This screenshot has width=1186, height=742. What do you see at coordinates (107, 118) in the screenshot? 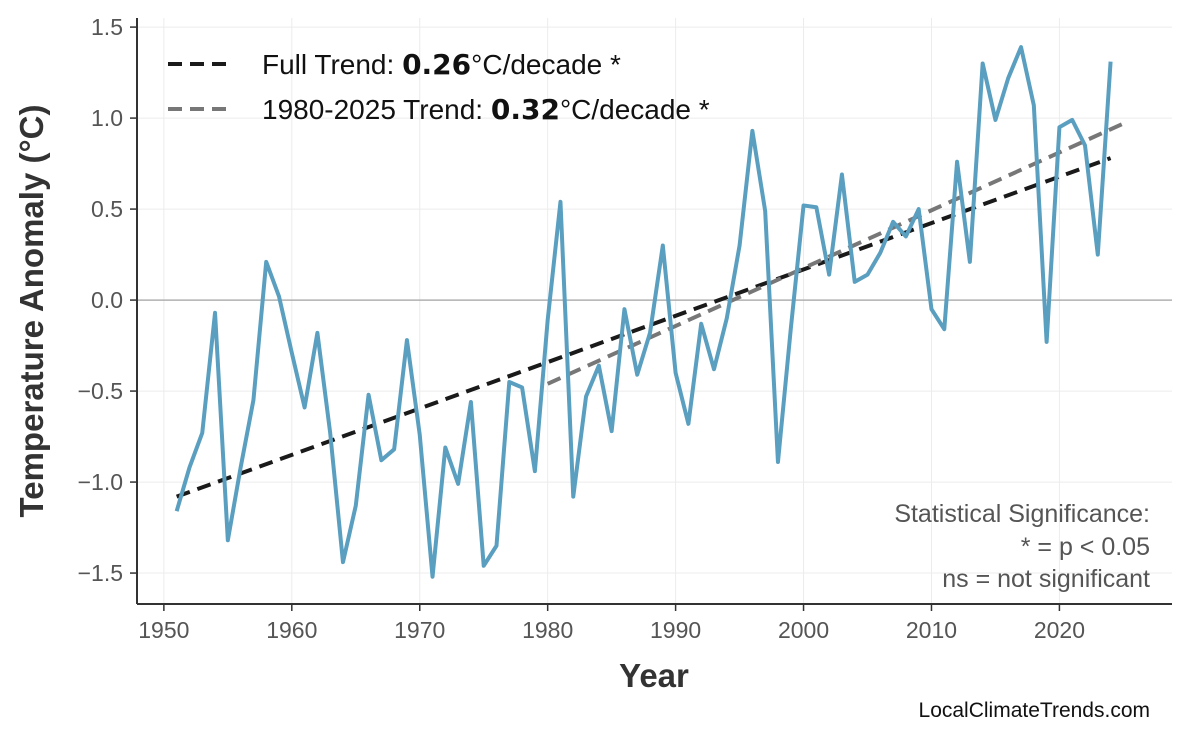
I see `y-tick-label: 1.0` at bounding box center [107, 118].